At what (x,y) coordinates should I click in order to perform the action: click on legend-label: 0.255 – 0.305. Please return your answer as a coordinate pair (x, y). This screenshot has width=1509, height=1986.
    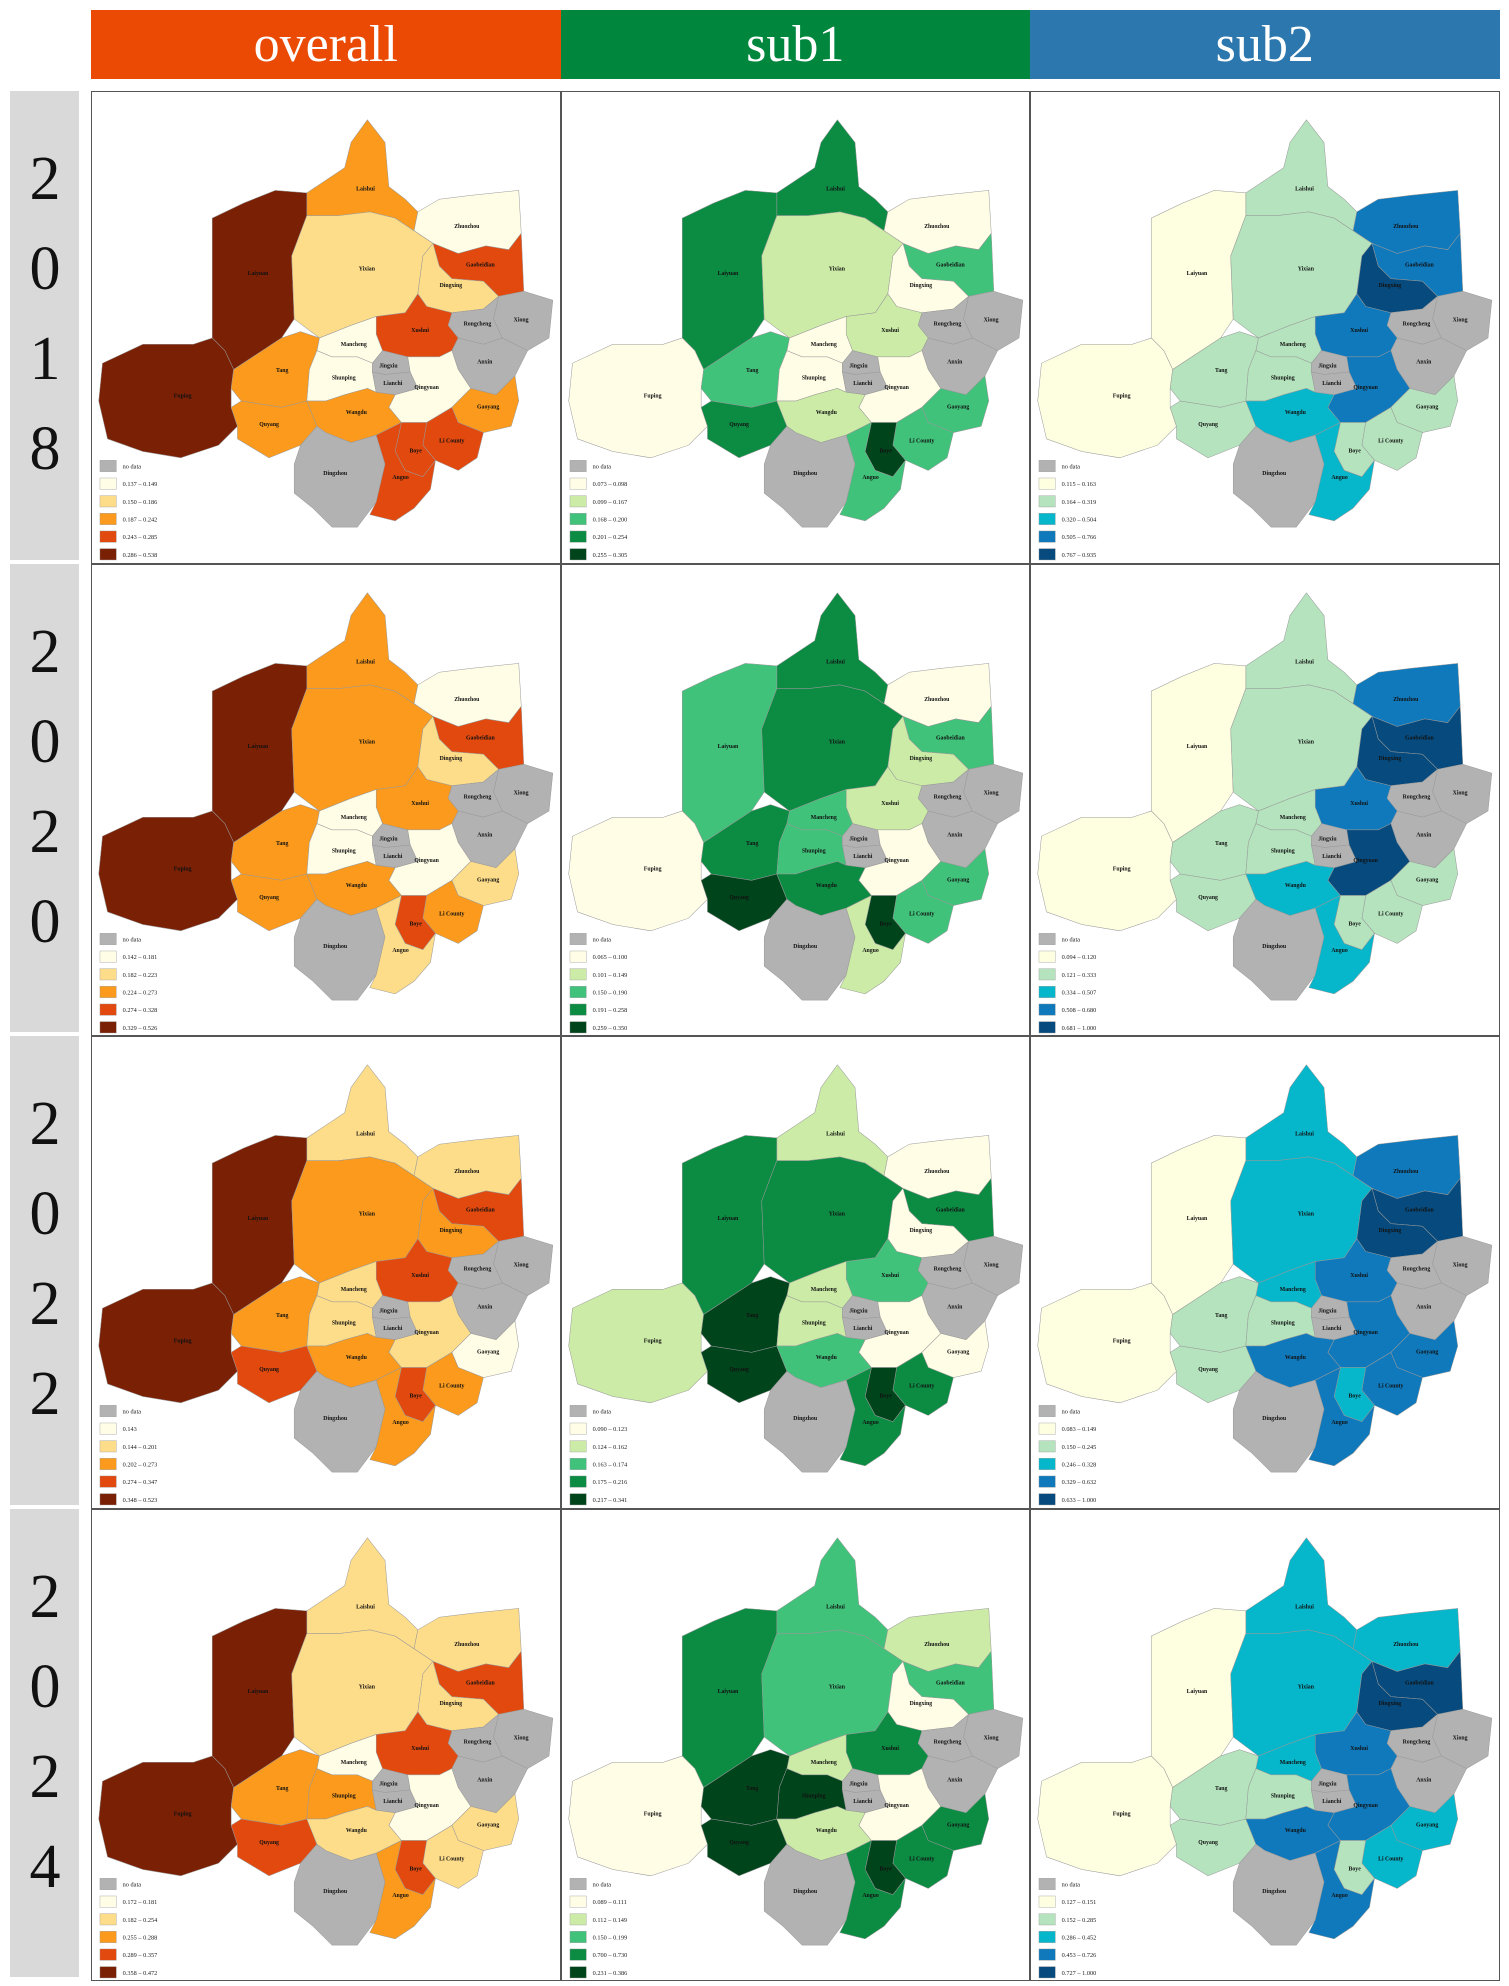
    Looking at the image, I should click on (609, 555).